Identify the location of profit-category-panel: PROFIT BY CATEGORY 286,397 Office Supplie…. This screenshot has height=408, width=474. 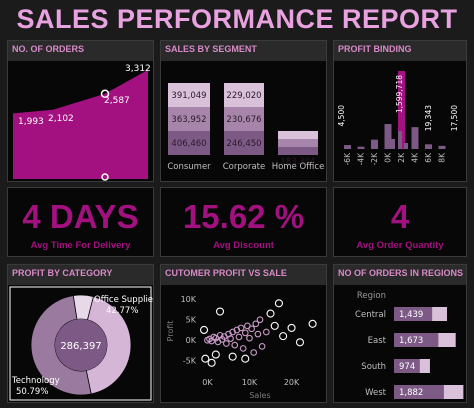
(80, 333).